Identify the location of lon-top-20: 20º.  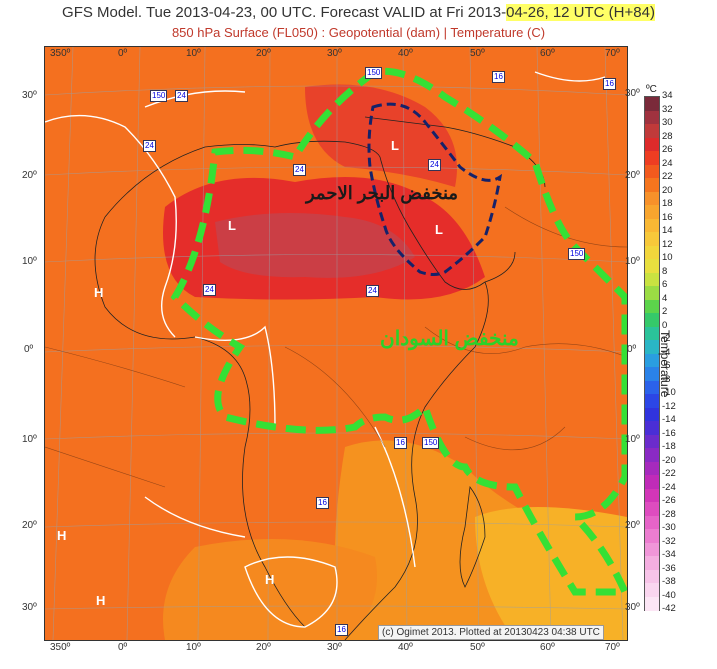
(263, 53).